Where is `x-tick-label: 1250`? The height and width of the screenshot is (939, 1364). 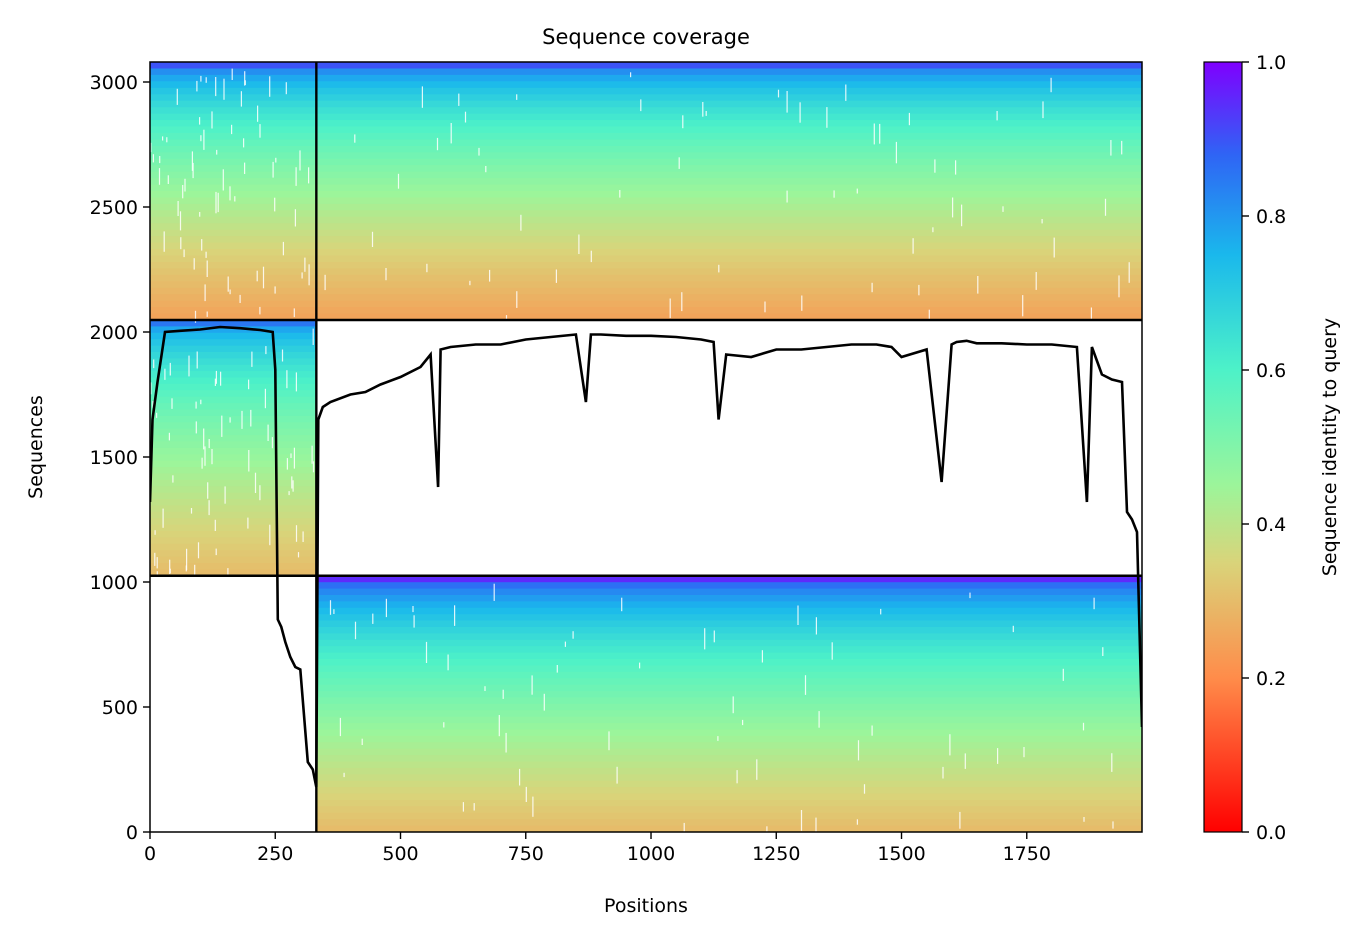
x-tick-label: 1250 is located at coordinates (776, 854).